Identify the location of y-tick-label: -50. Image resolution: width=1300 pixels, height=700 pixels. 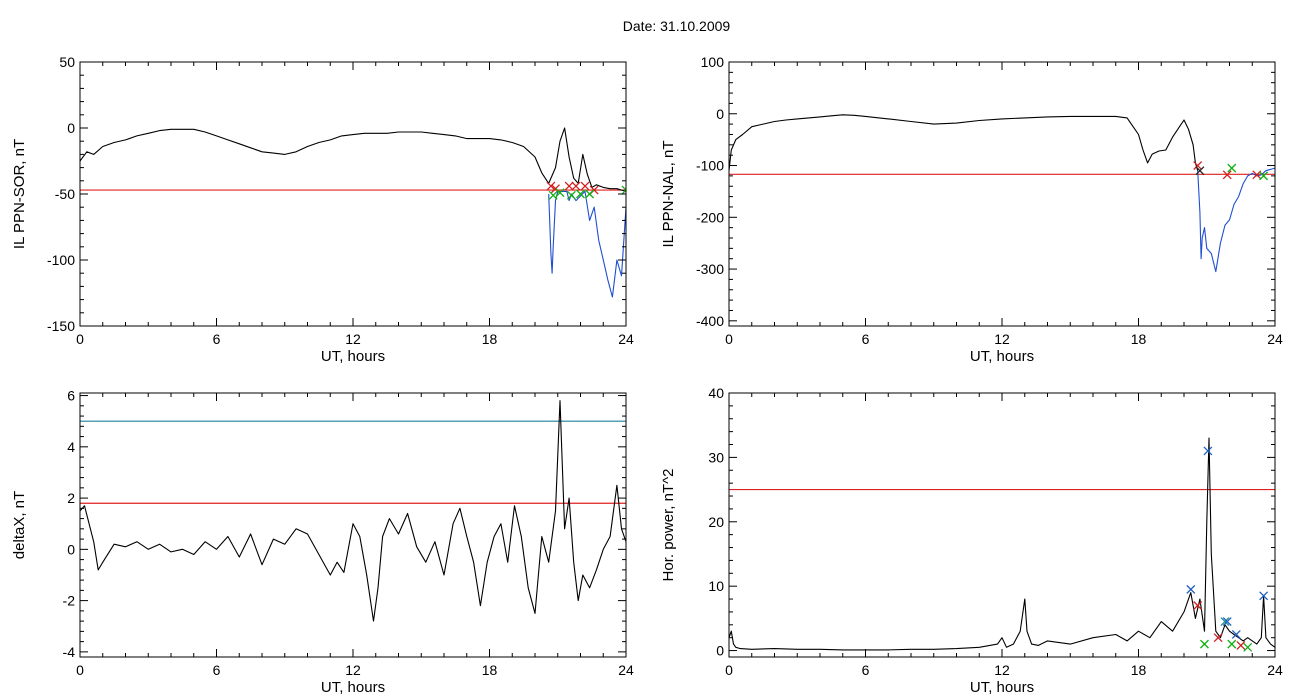
(65, 194).